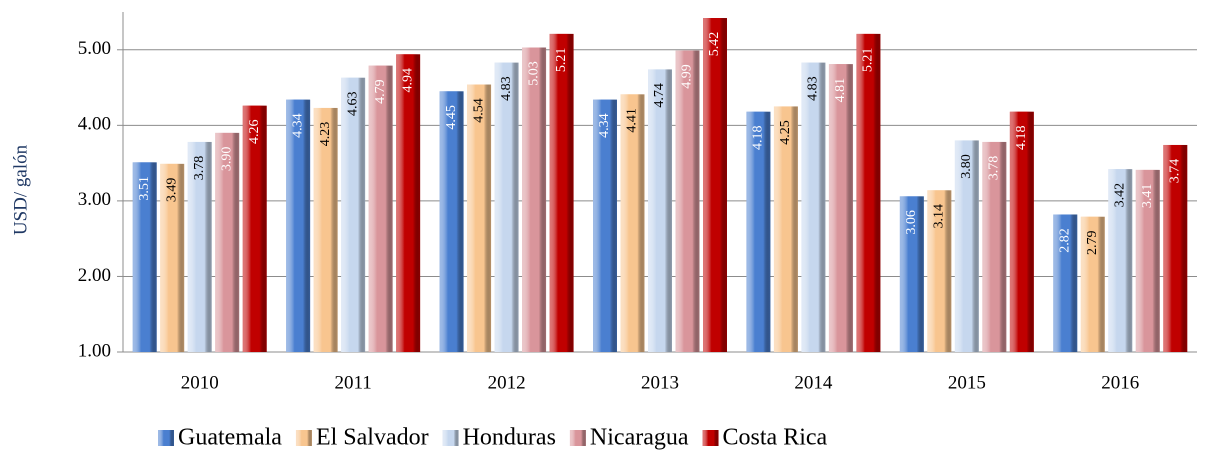 Image resolution: width=1213 pixels, height=456 pixels. I want to click on x-tick-label: 2015, so click(967, 382).